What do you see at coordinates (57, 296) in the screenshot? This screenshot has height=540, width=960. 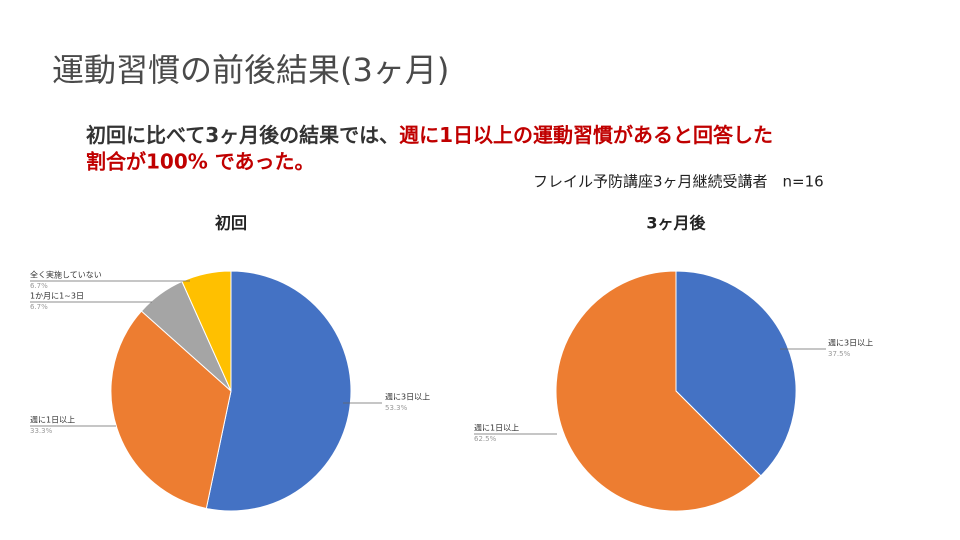 I see `slice-label: 1か月に1~3日` at bounding box center [57, 296].